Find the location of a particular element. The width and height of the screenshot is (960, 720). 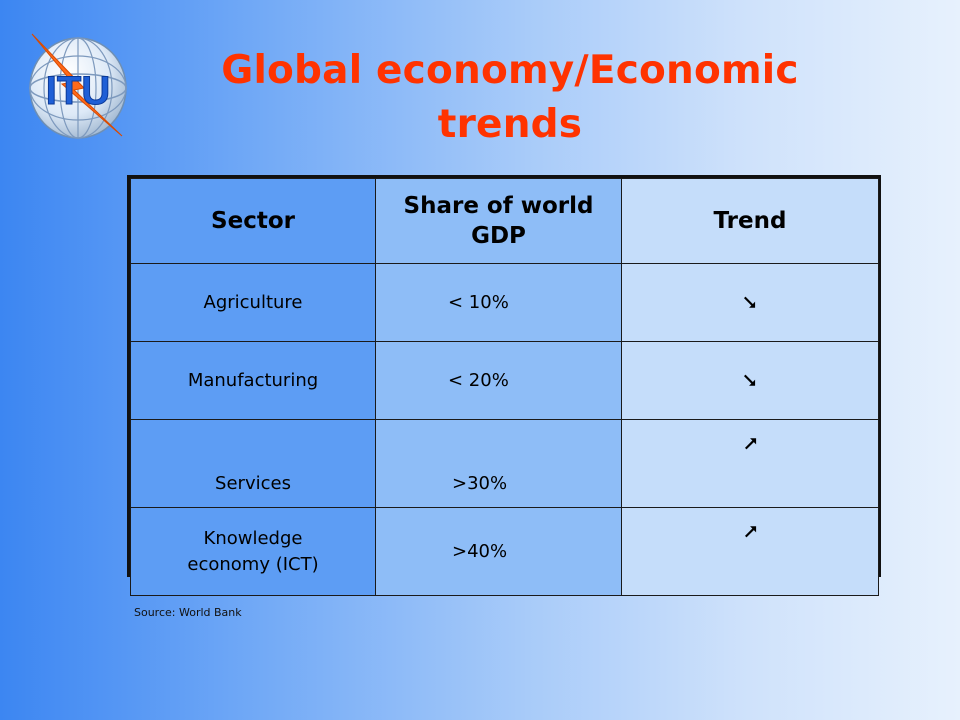

sector-cell: Services is located at coordinates (253, 463).